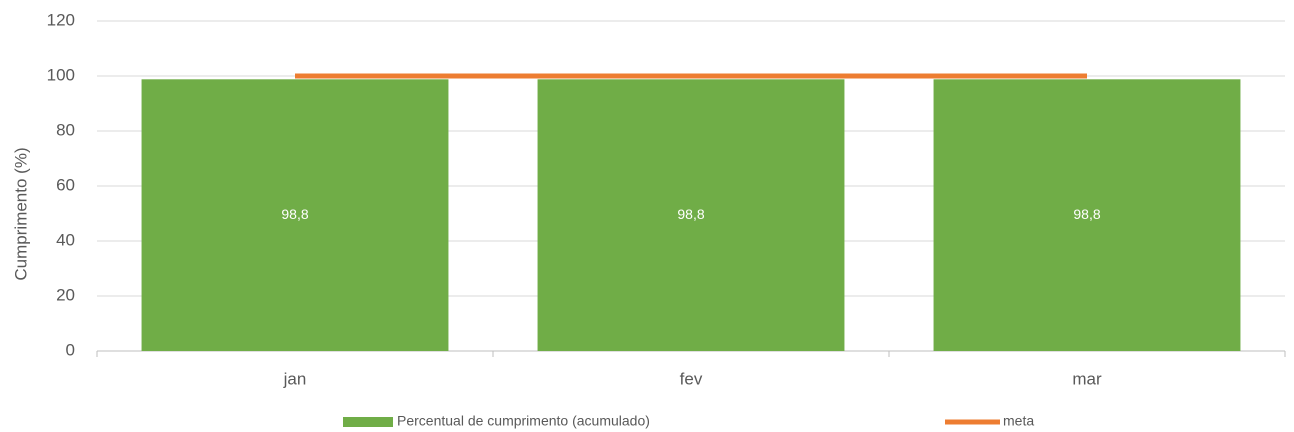 Image resolution: width=1294 pixels, height=432 pixels. Describe the element at coordinates (65, 129) in the screenshot. I see `y-tick-label: 80` at that location.